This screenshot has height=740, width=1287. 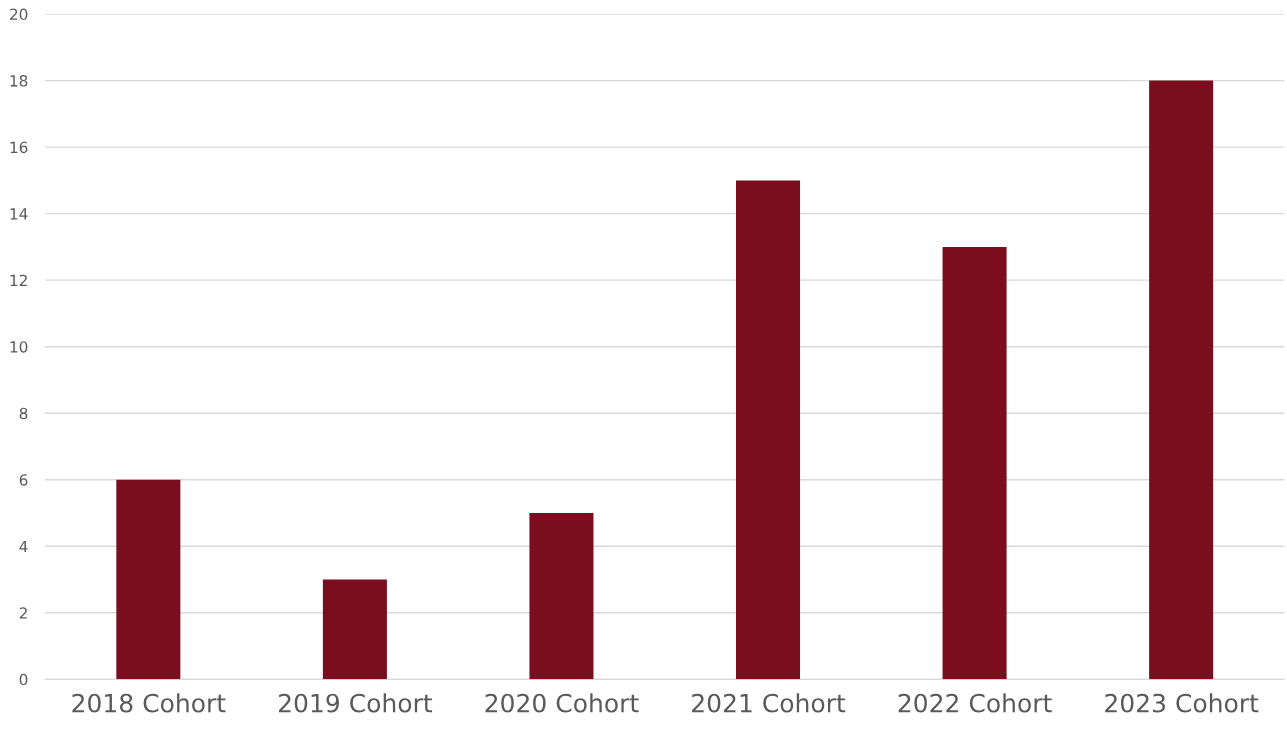 I want to click on x-tick-label: 2020 Cohort, so click(x=562, y=703).